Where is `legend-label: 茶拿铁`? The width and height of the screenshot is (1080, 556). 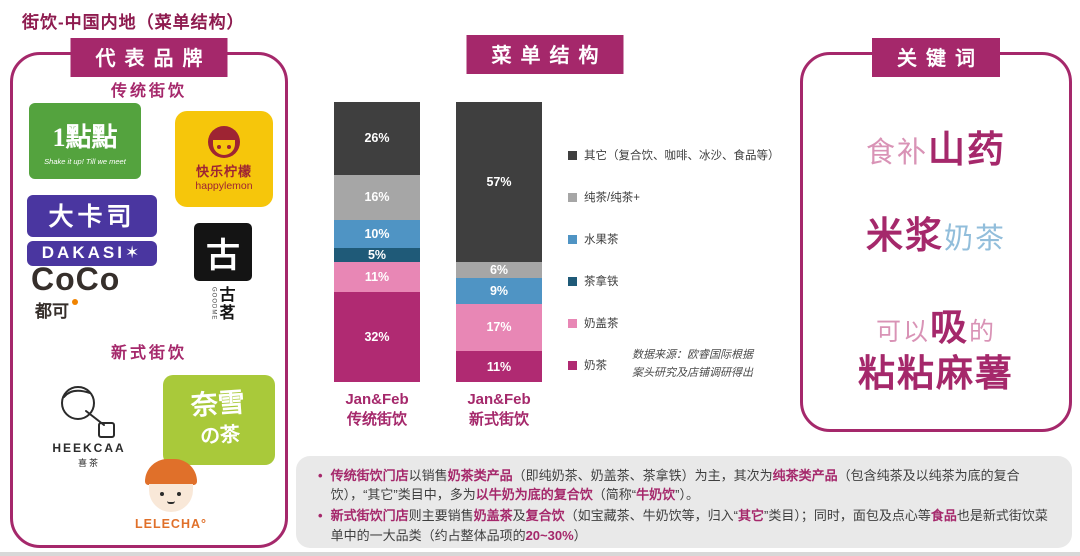
legend-label: 茶拿铁 is located at coordinates (601, 282).